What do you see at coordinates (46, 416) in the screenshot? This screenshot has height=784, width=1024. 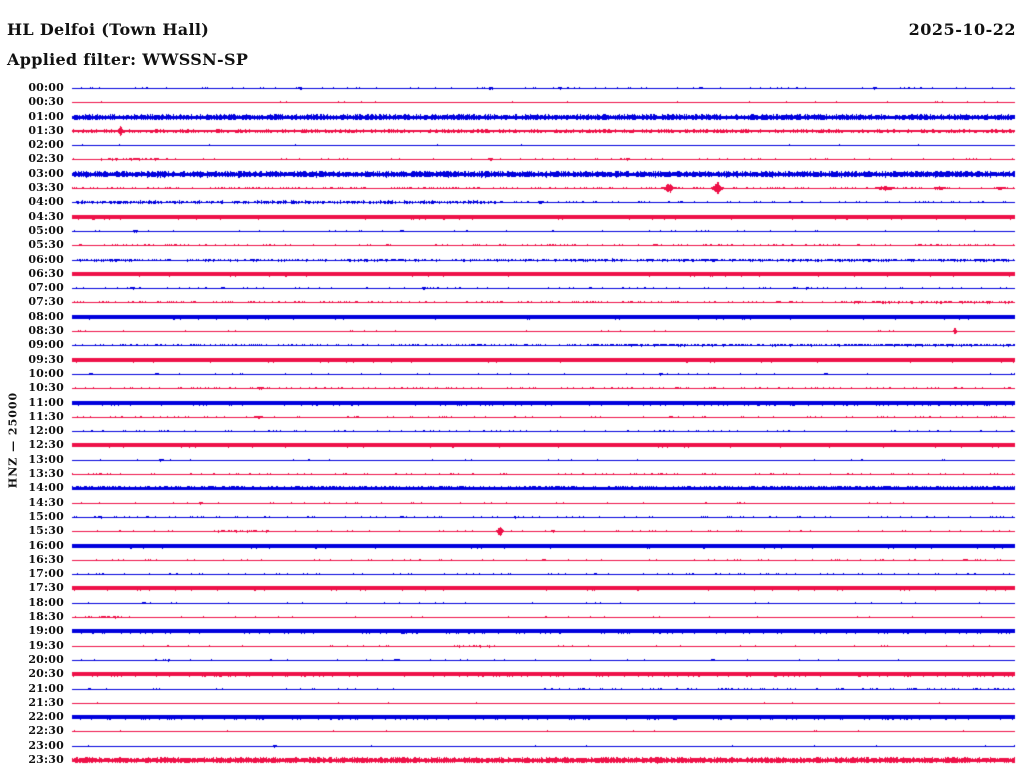 I see `time-label: 11:30` at bounding box center [46, 416].